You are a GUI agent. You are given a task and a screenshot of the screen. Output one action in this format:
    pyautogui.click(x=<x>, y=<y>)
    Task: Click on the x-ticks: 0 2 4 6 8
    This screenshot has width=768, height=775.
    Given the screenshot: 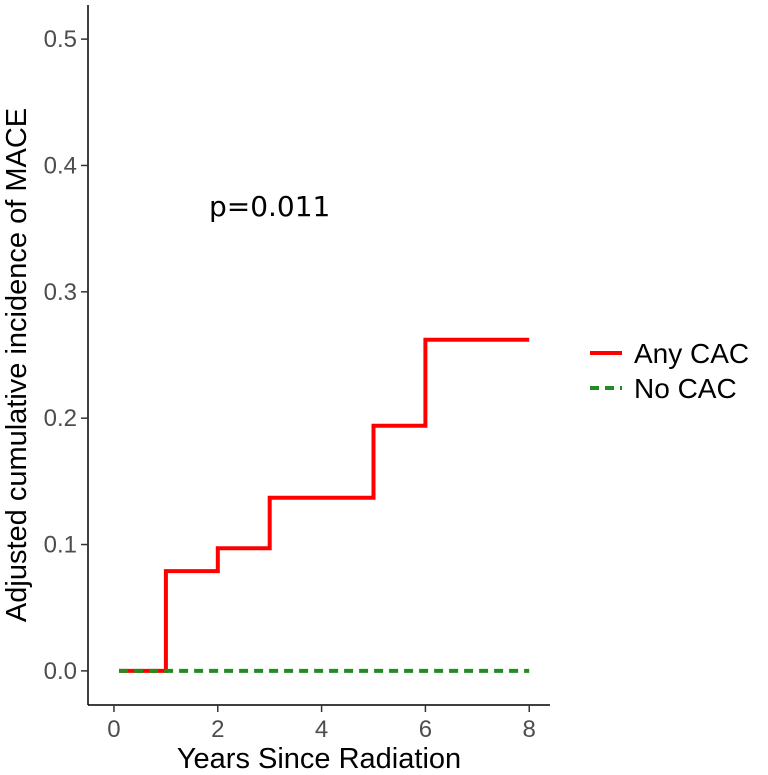 What is the action you would take?
    pyautogui.click(x=321, y=724)
    